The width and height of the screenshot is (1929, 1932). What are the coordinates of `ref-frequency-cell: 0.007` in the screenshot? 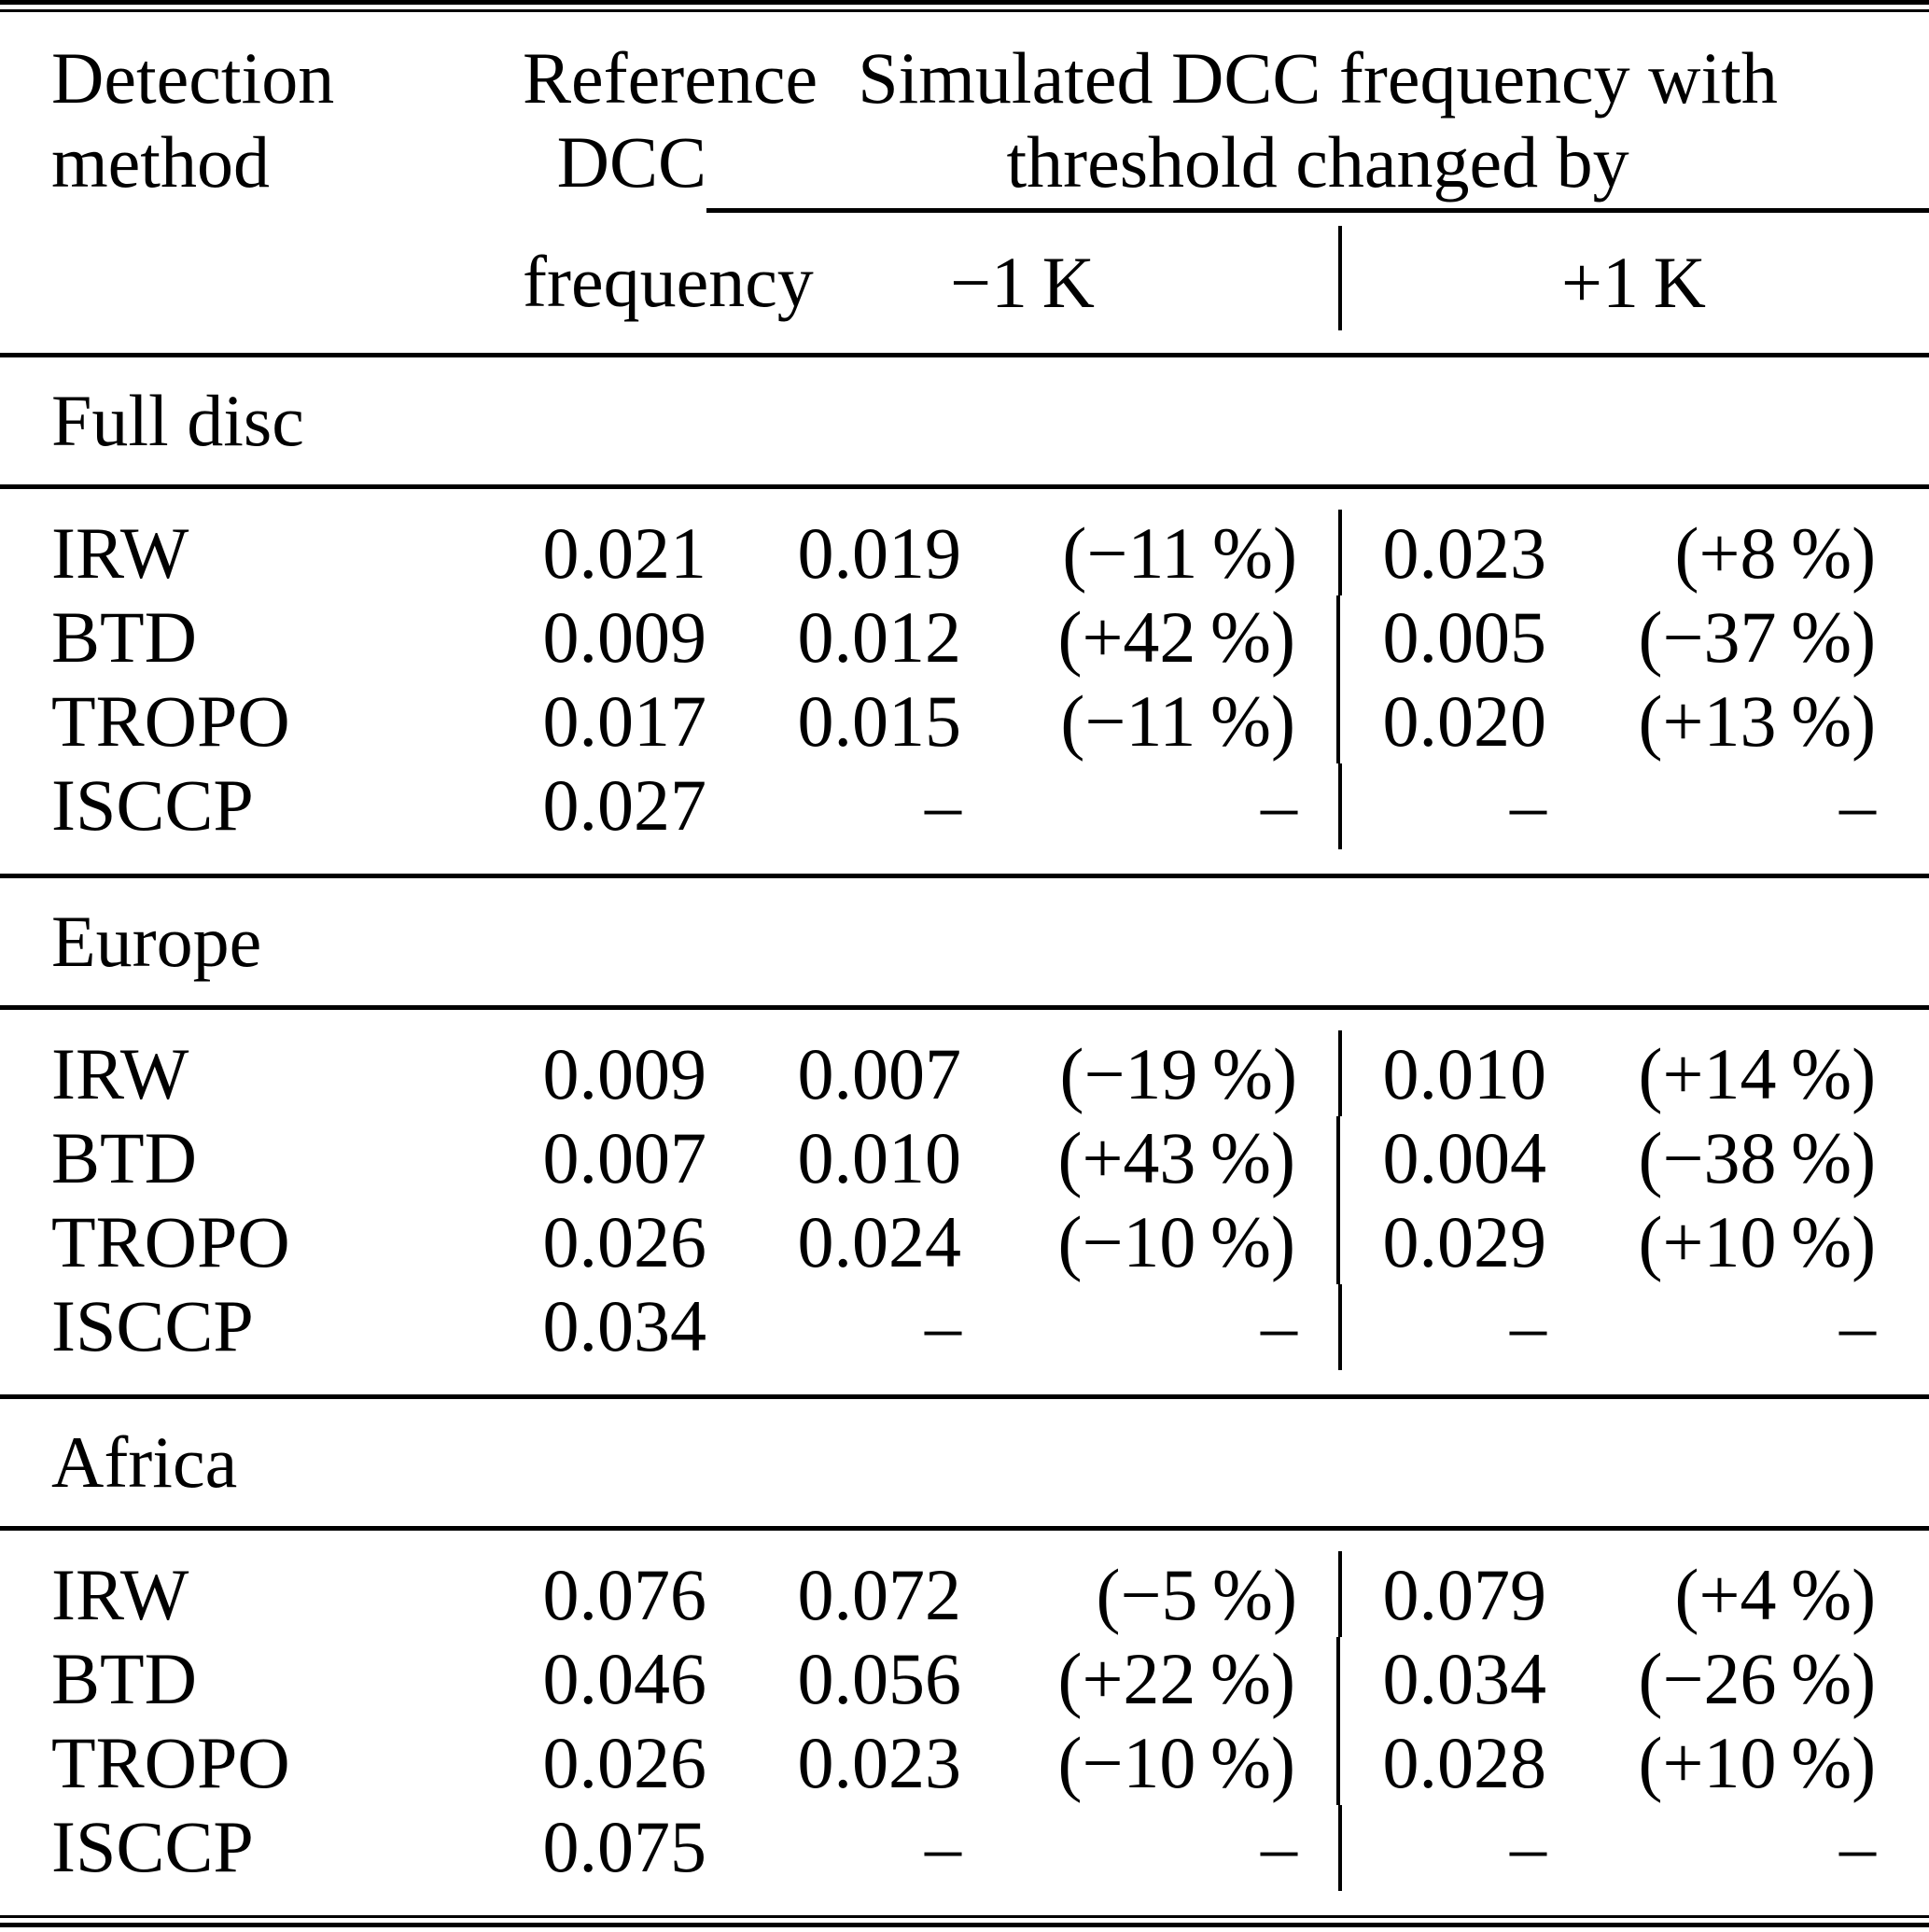 It's located at (625, 1157).